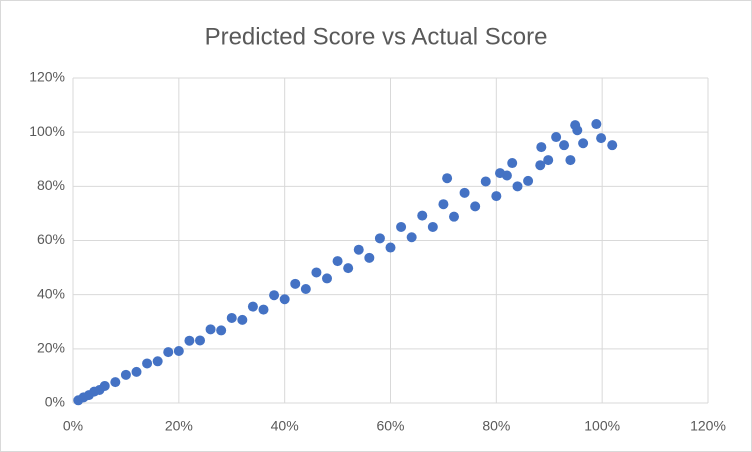 The image size is (752, 452). Describe the element at coordinates (47, 77) in the screenshot. I see `y-tick-label: 120%` at that location.